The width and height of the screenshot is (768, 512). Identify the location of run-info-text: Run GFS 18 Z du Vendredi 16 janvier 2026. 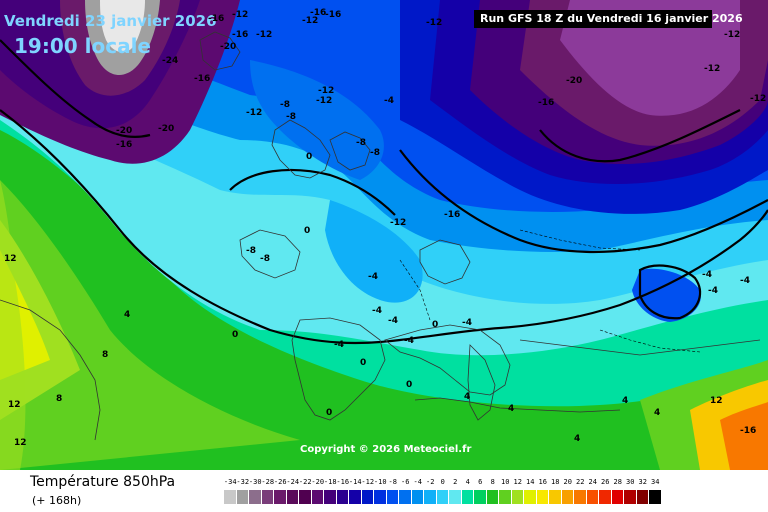
(611, 18).